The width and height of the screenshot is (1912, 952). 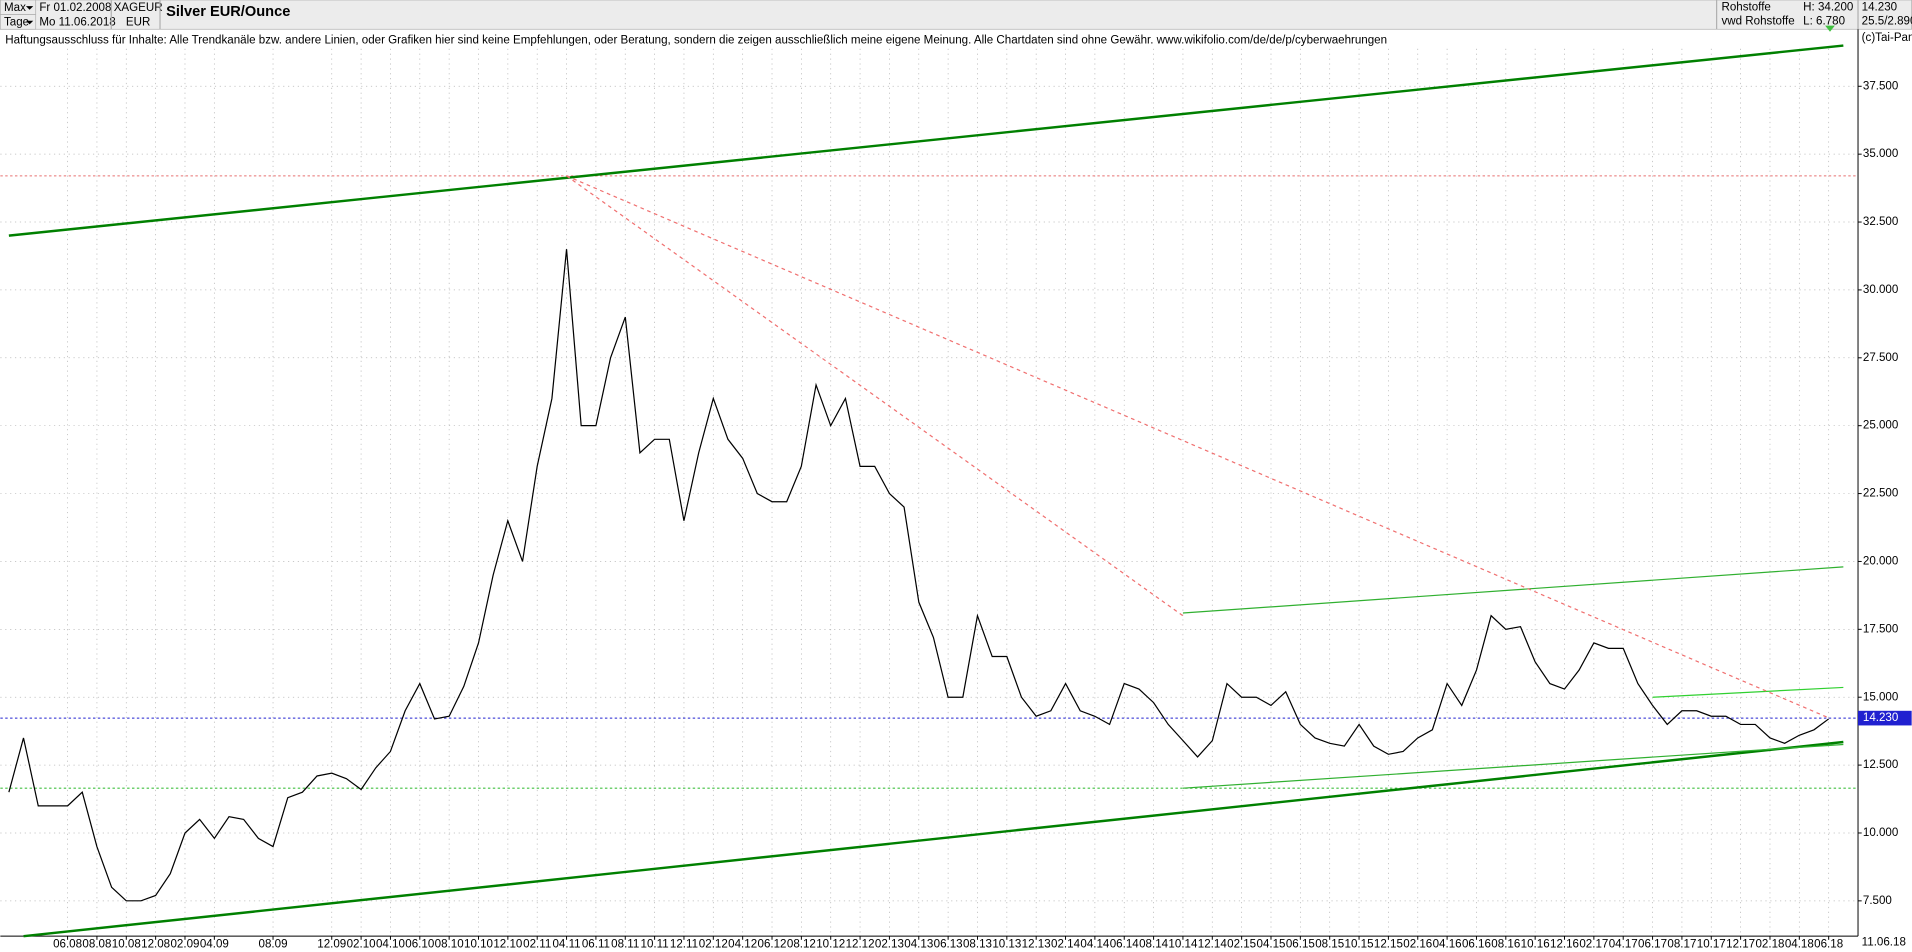 What do you see at coordinates (1564, 945) in the screenshot?
I see `x-tick-label: 12.16` at bounding box center [1564, 945].